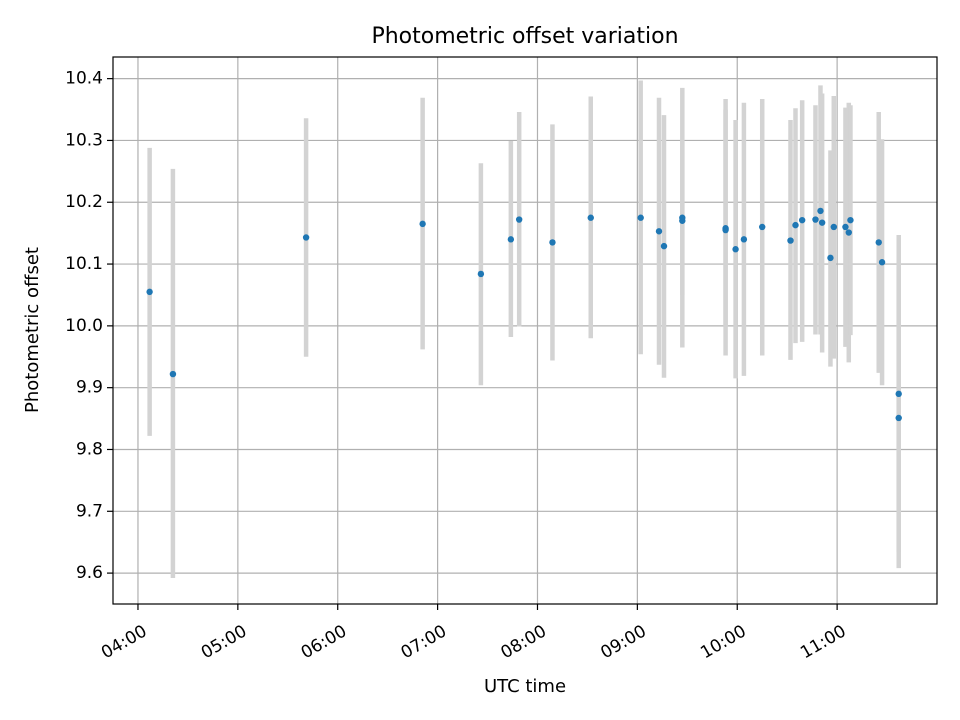  What do you see at coordinates (524, 36) in the screenshot?
I see `chart-title: Photometric offset variation` at bounding box center [524, 36].